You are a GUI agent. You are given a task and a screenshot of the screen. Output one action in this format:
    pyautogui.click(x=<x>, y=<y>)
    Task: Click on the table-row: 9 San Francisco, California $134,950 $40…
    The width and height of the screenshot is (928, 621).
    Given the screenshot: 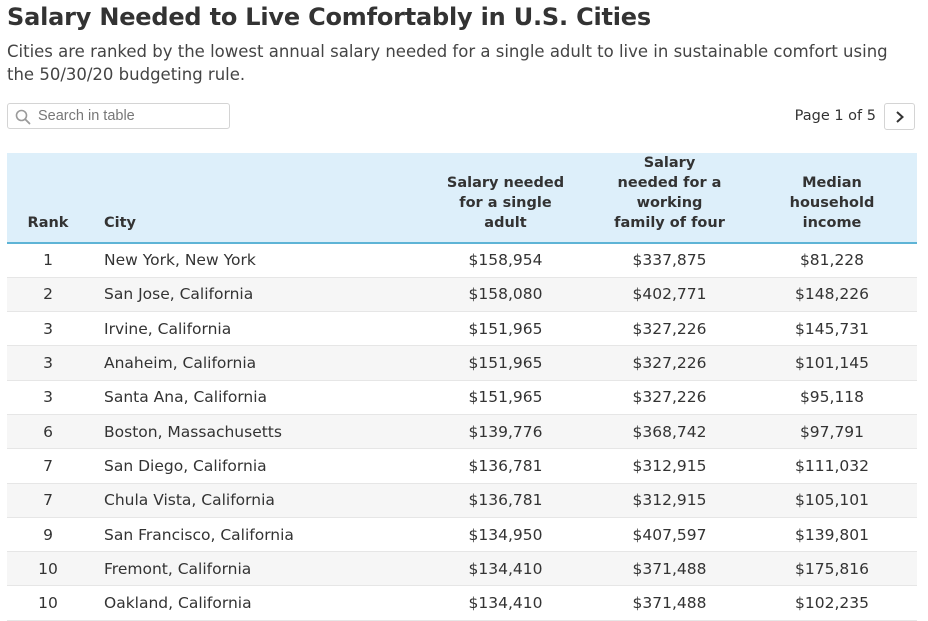 What is the action you would take?
    pyautogui.click(x=462, y=535)
    